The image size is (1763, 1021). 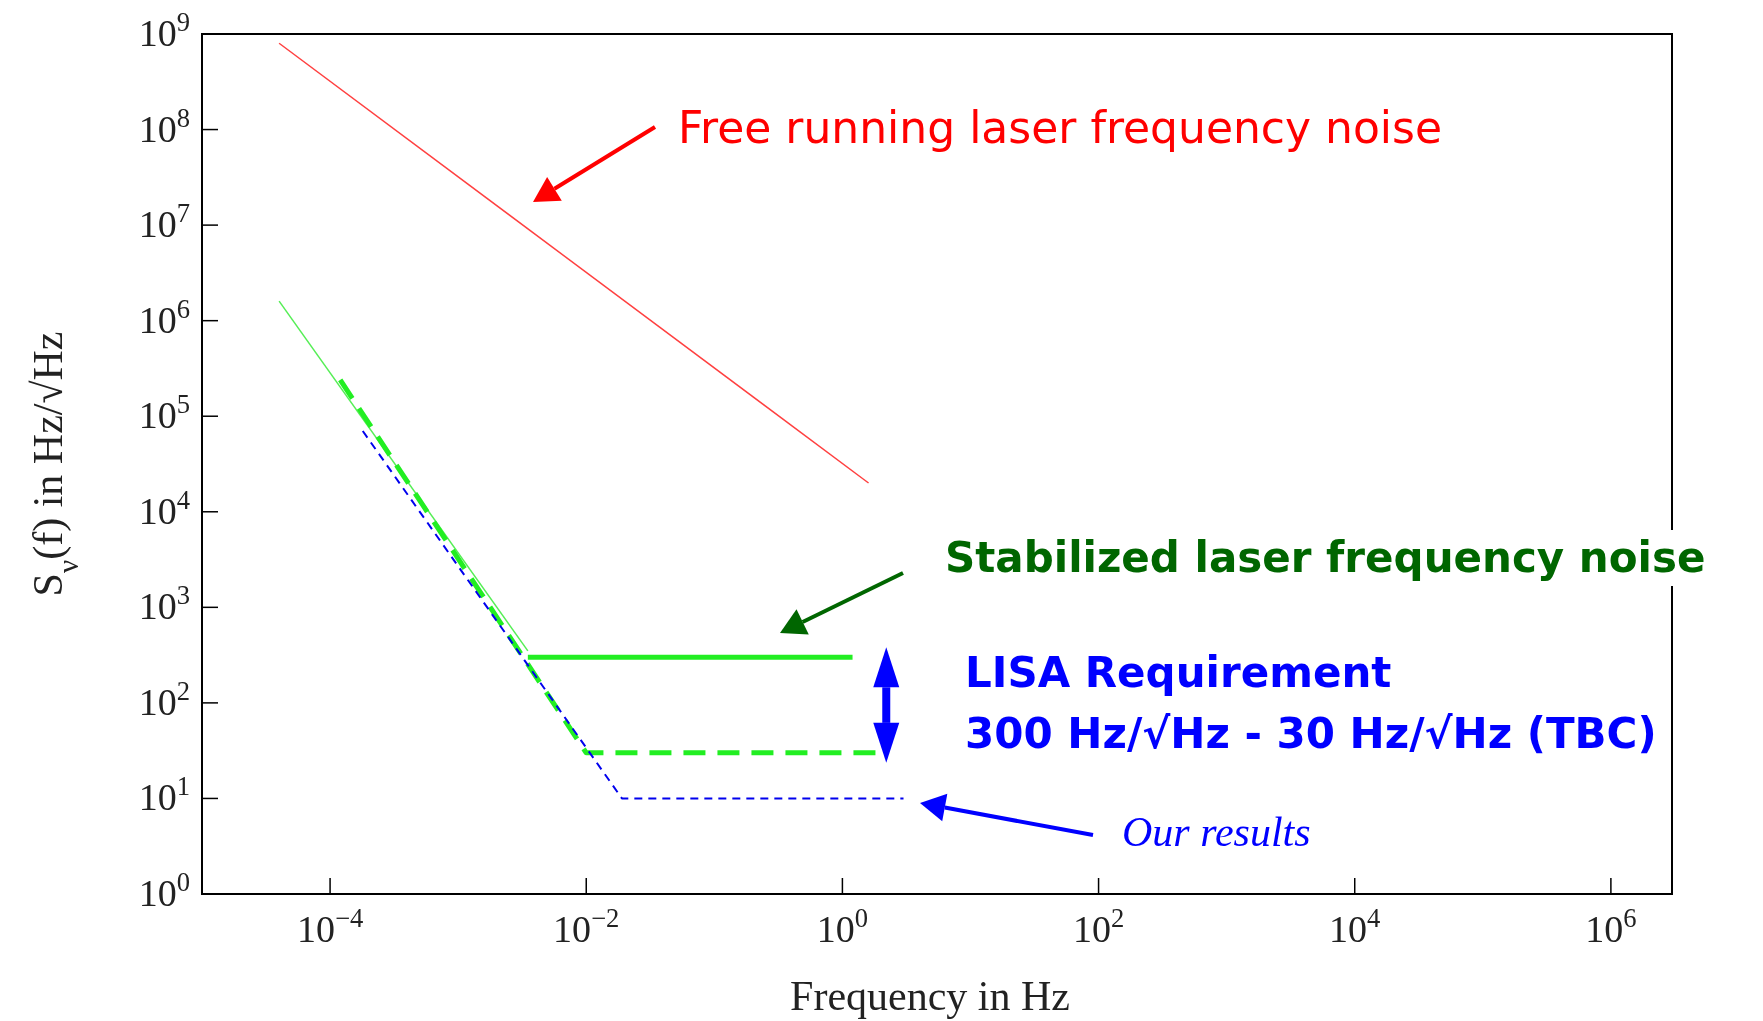 What do you see at coordinates (1611, 926) in the screenshot?
I see `x-tick-label: 10$^{6}$` at bounding box center [1611, 926].